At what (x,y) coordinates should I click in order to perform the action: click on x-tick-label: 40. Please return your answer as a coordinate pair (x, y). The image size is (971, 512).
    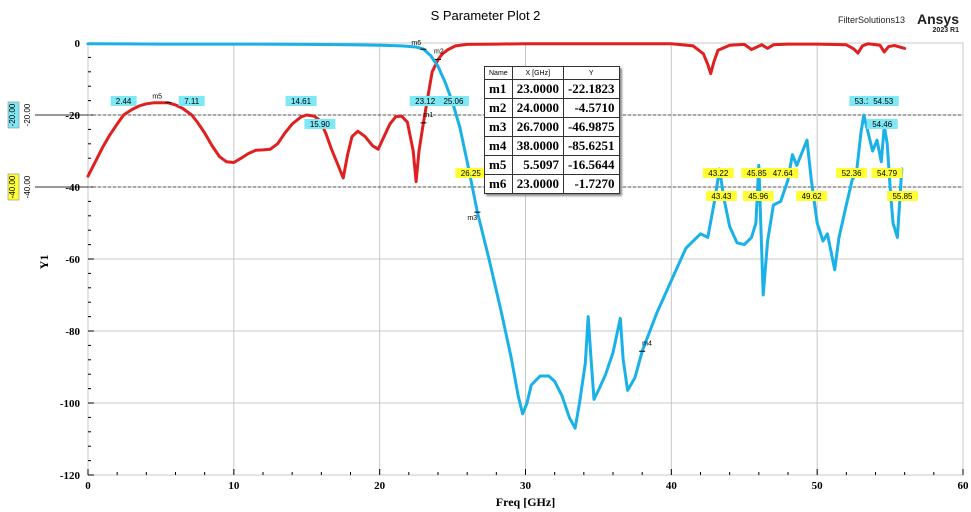
    Looking at the image, I should click on (672, 486).